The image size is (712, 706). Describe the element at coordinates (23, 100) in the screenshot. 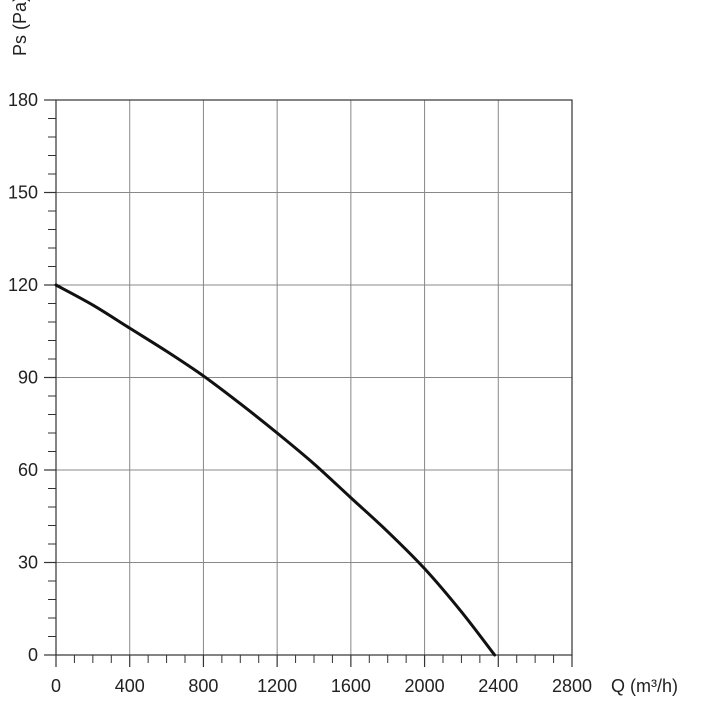

I see `y-tick-label: 180` at that location.